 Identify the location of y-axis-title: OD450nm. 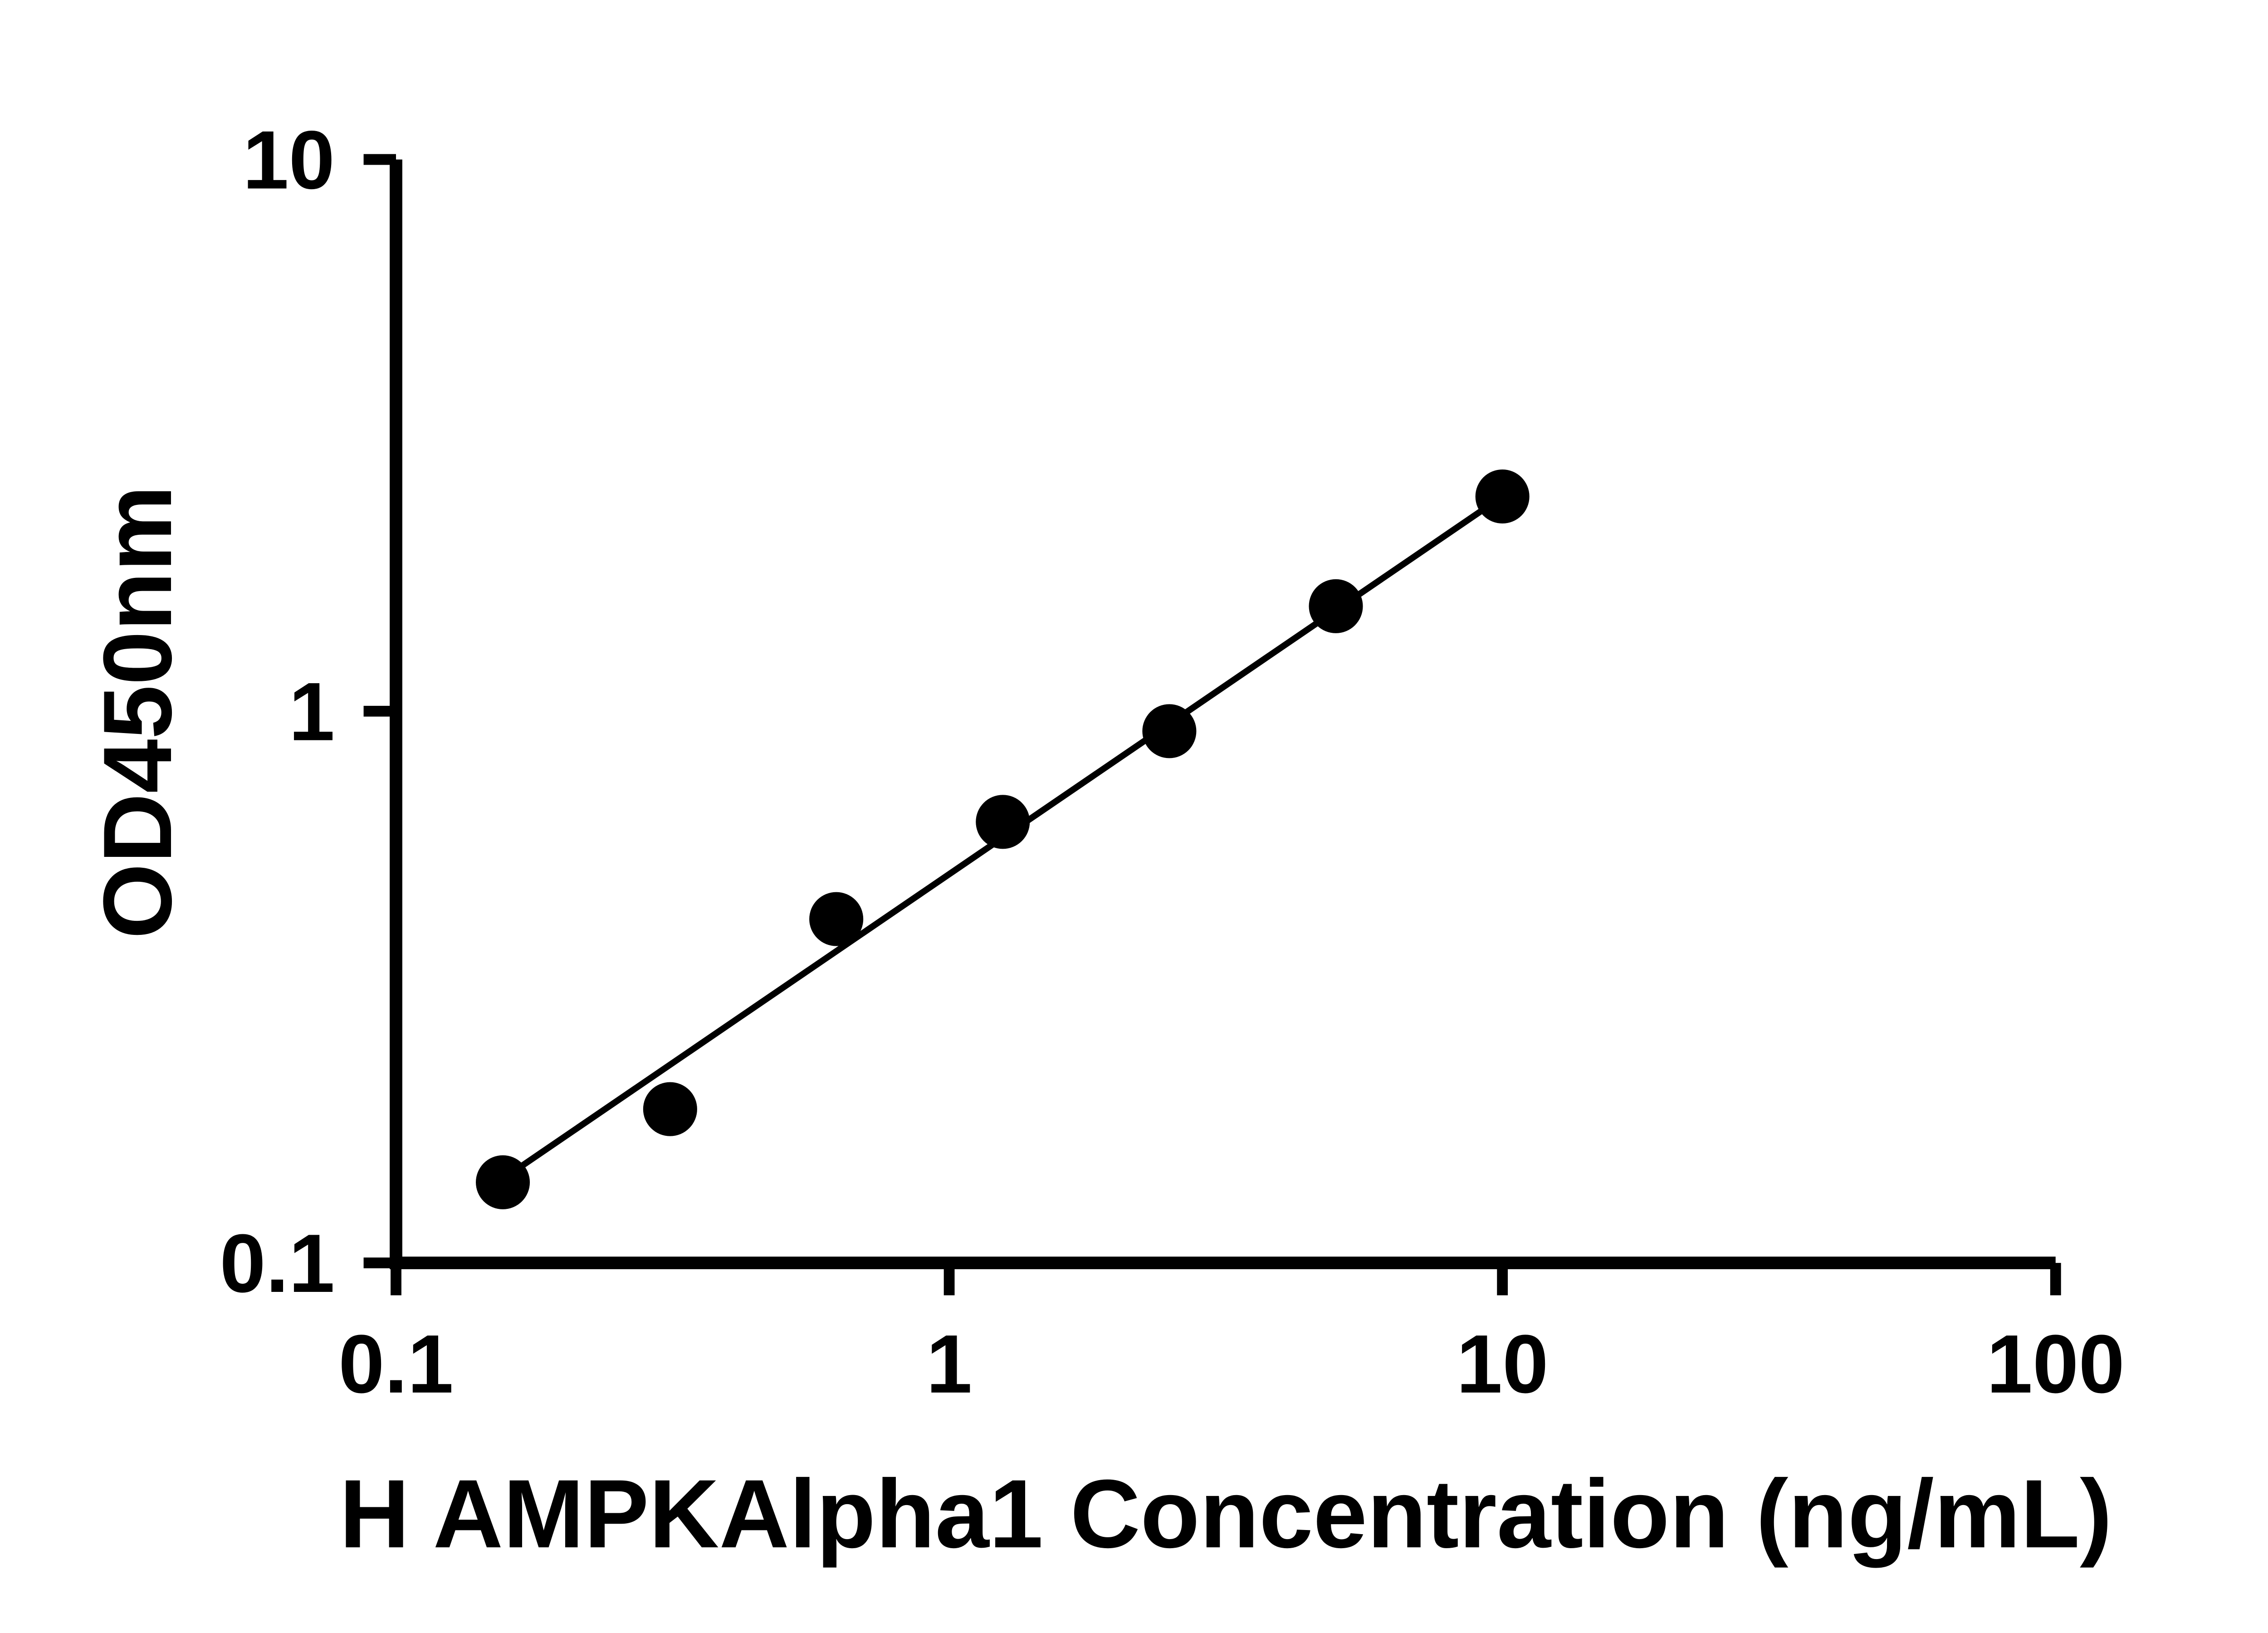
(137, 712).